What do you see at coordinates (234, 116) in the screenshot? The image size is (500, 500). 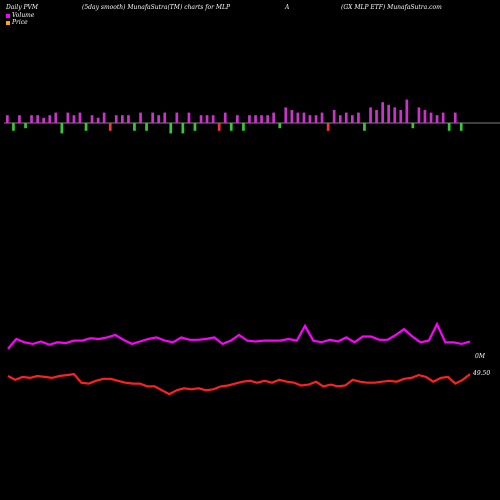 I see `volume-bars` at bounding box center [234, 116].